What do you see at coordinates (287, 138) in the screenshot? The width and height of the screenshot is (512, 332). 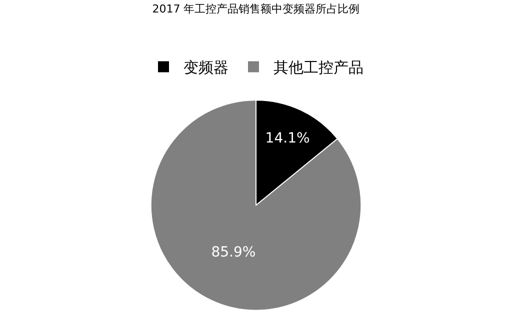 I see `data-label: 14.1%` at bounding box center [287, 138].